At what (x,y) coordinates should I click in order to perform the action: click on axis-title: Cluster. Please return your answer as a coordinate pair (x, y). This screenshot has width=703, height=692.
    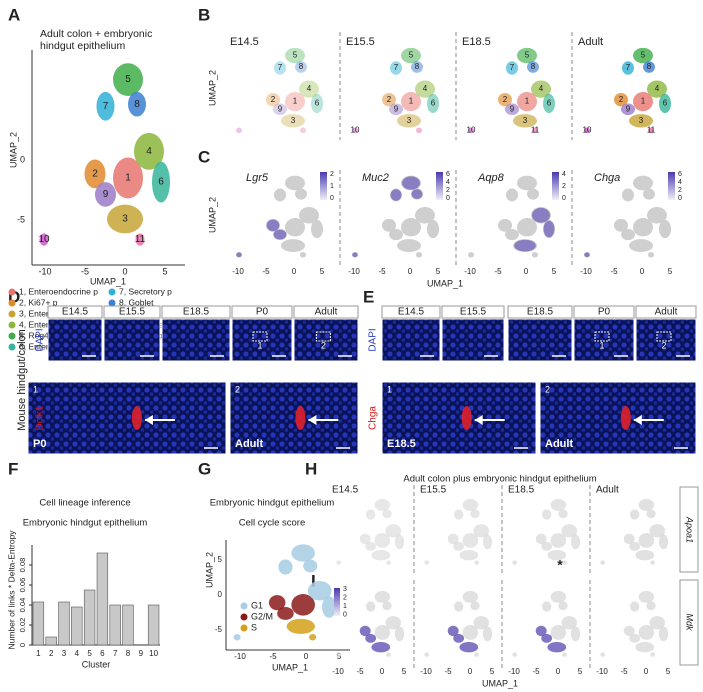
    Looking at the image, I should click on (96, 664).